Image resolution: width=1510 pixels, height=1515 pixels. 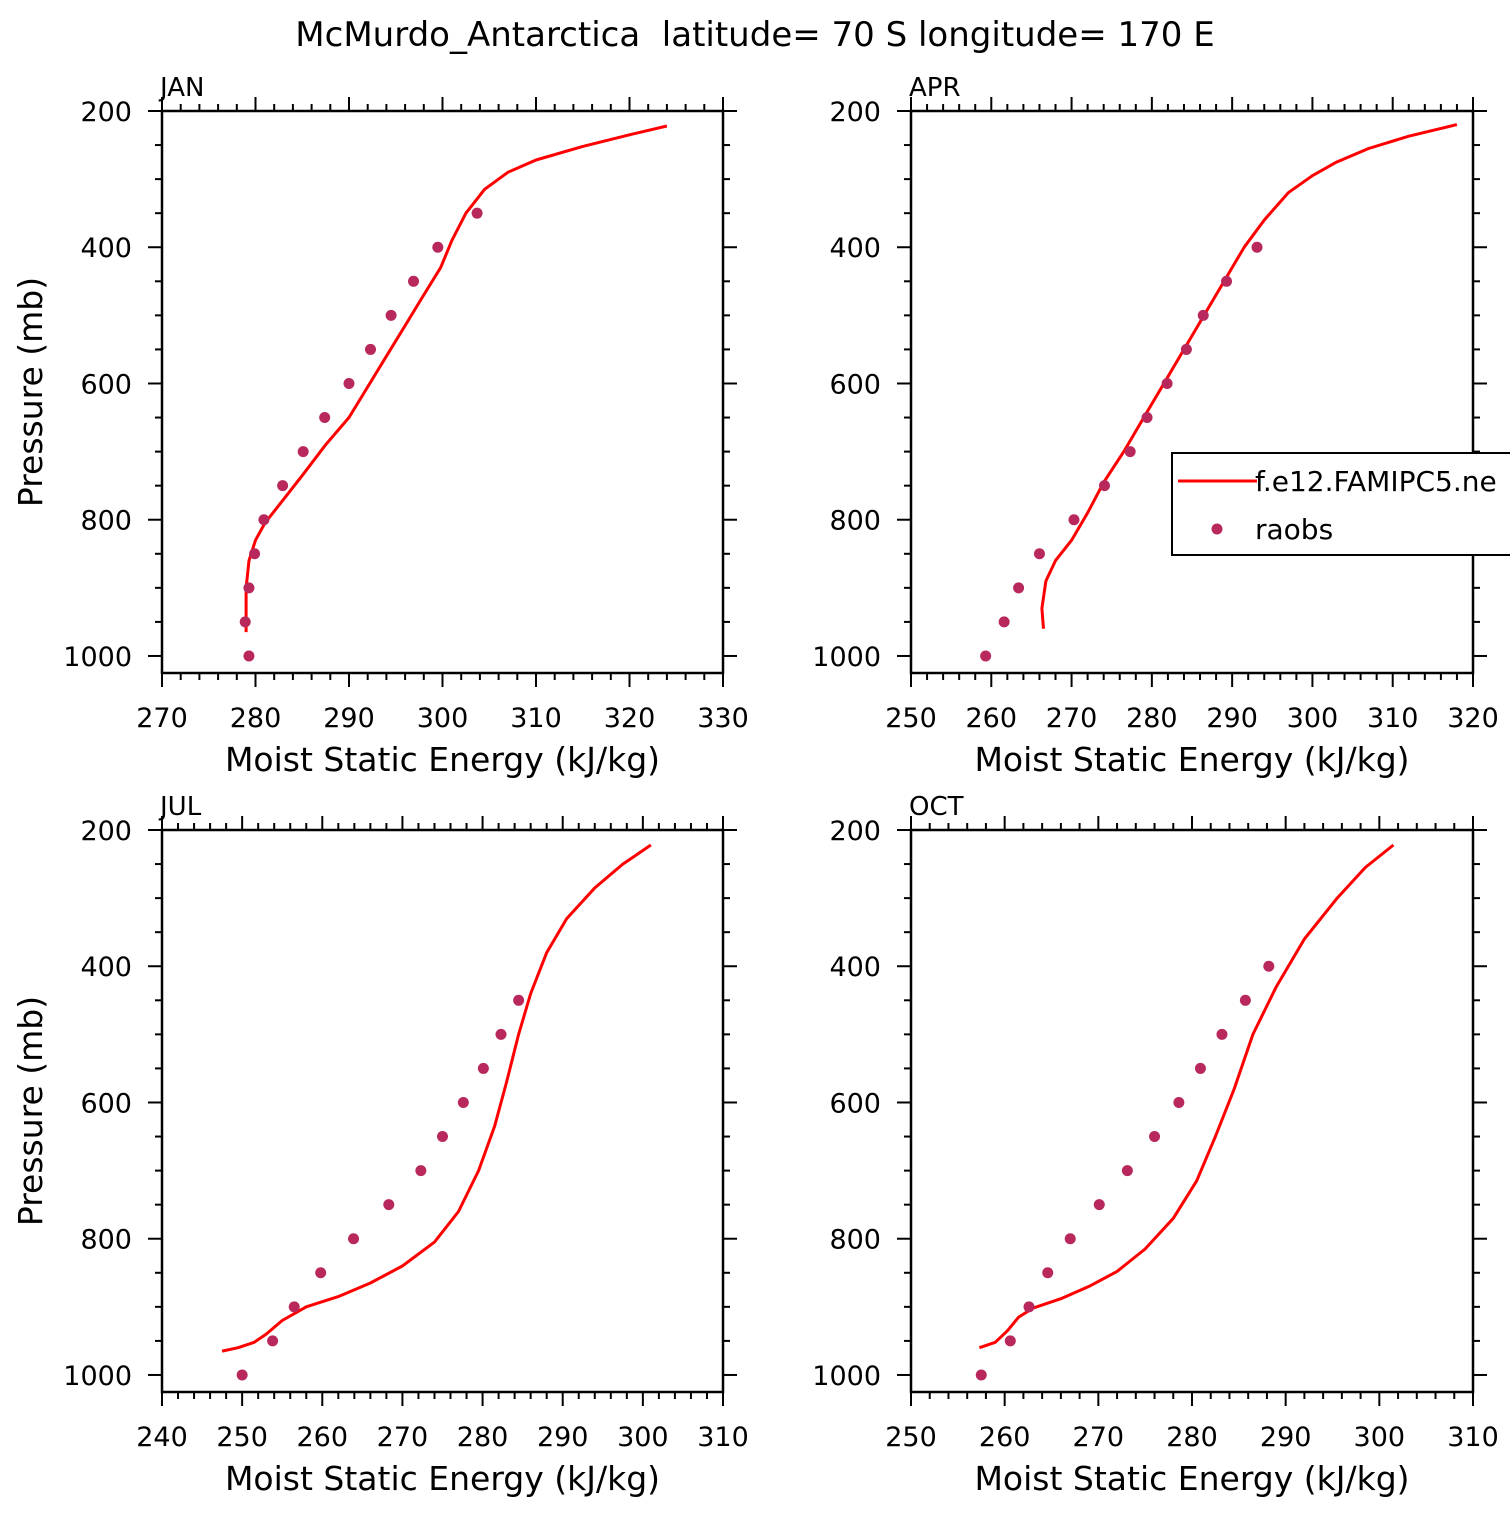 What do you see at coordinates (723, 718) in the screenshot?
I see `x-tick-label: 330` at bounding box center [723, 718].